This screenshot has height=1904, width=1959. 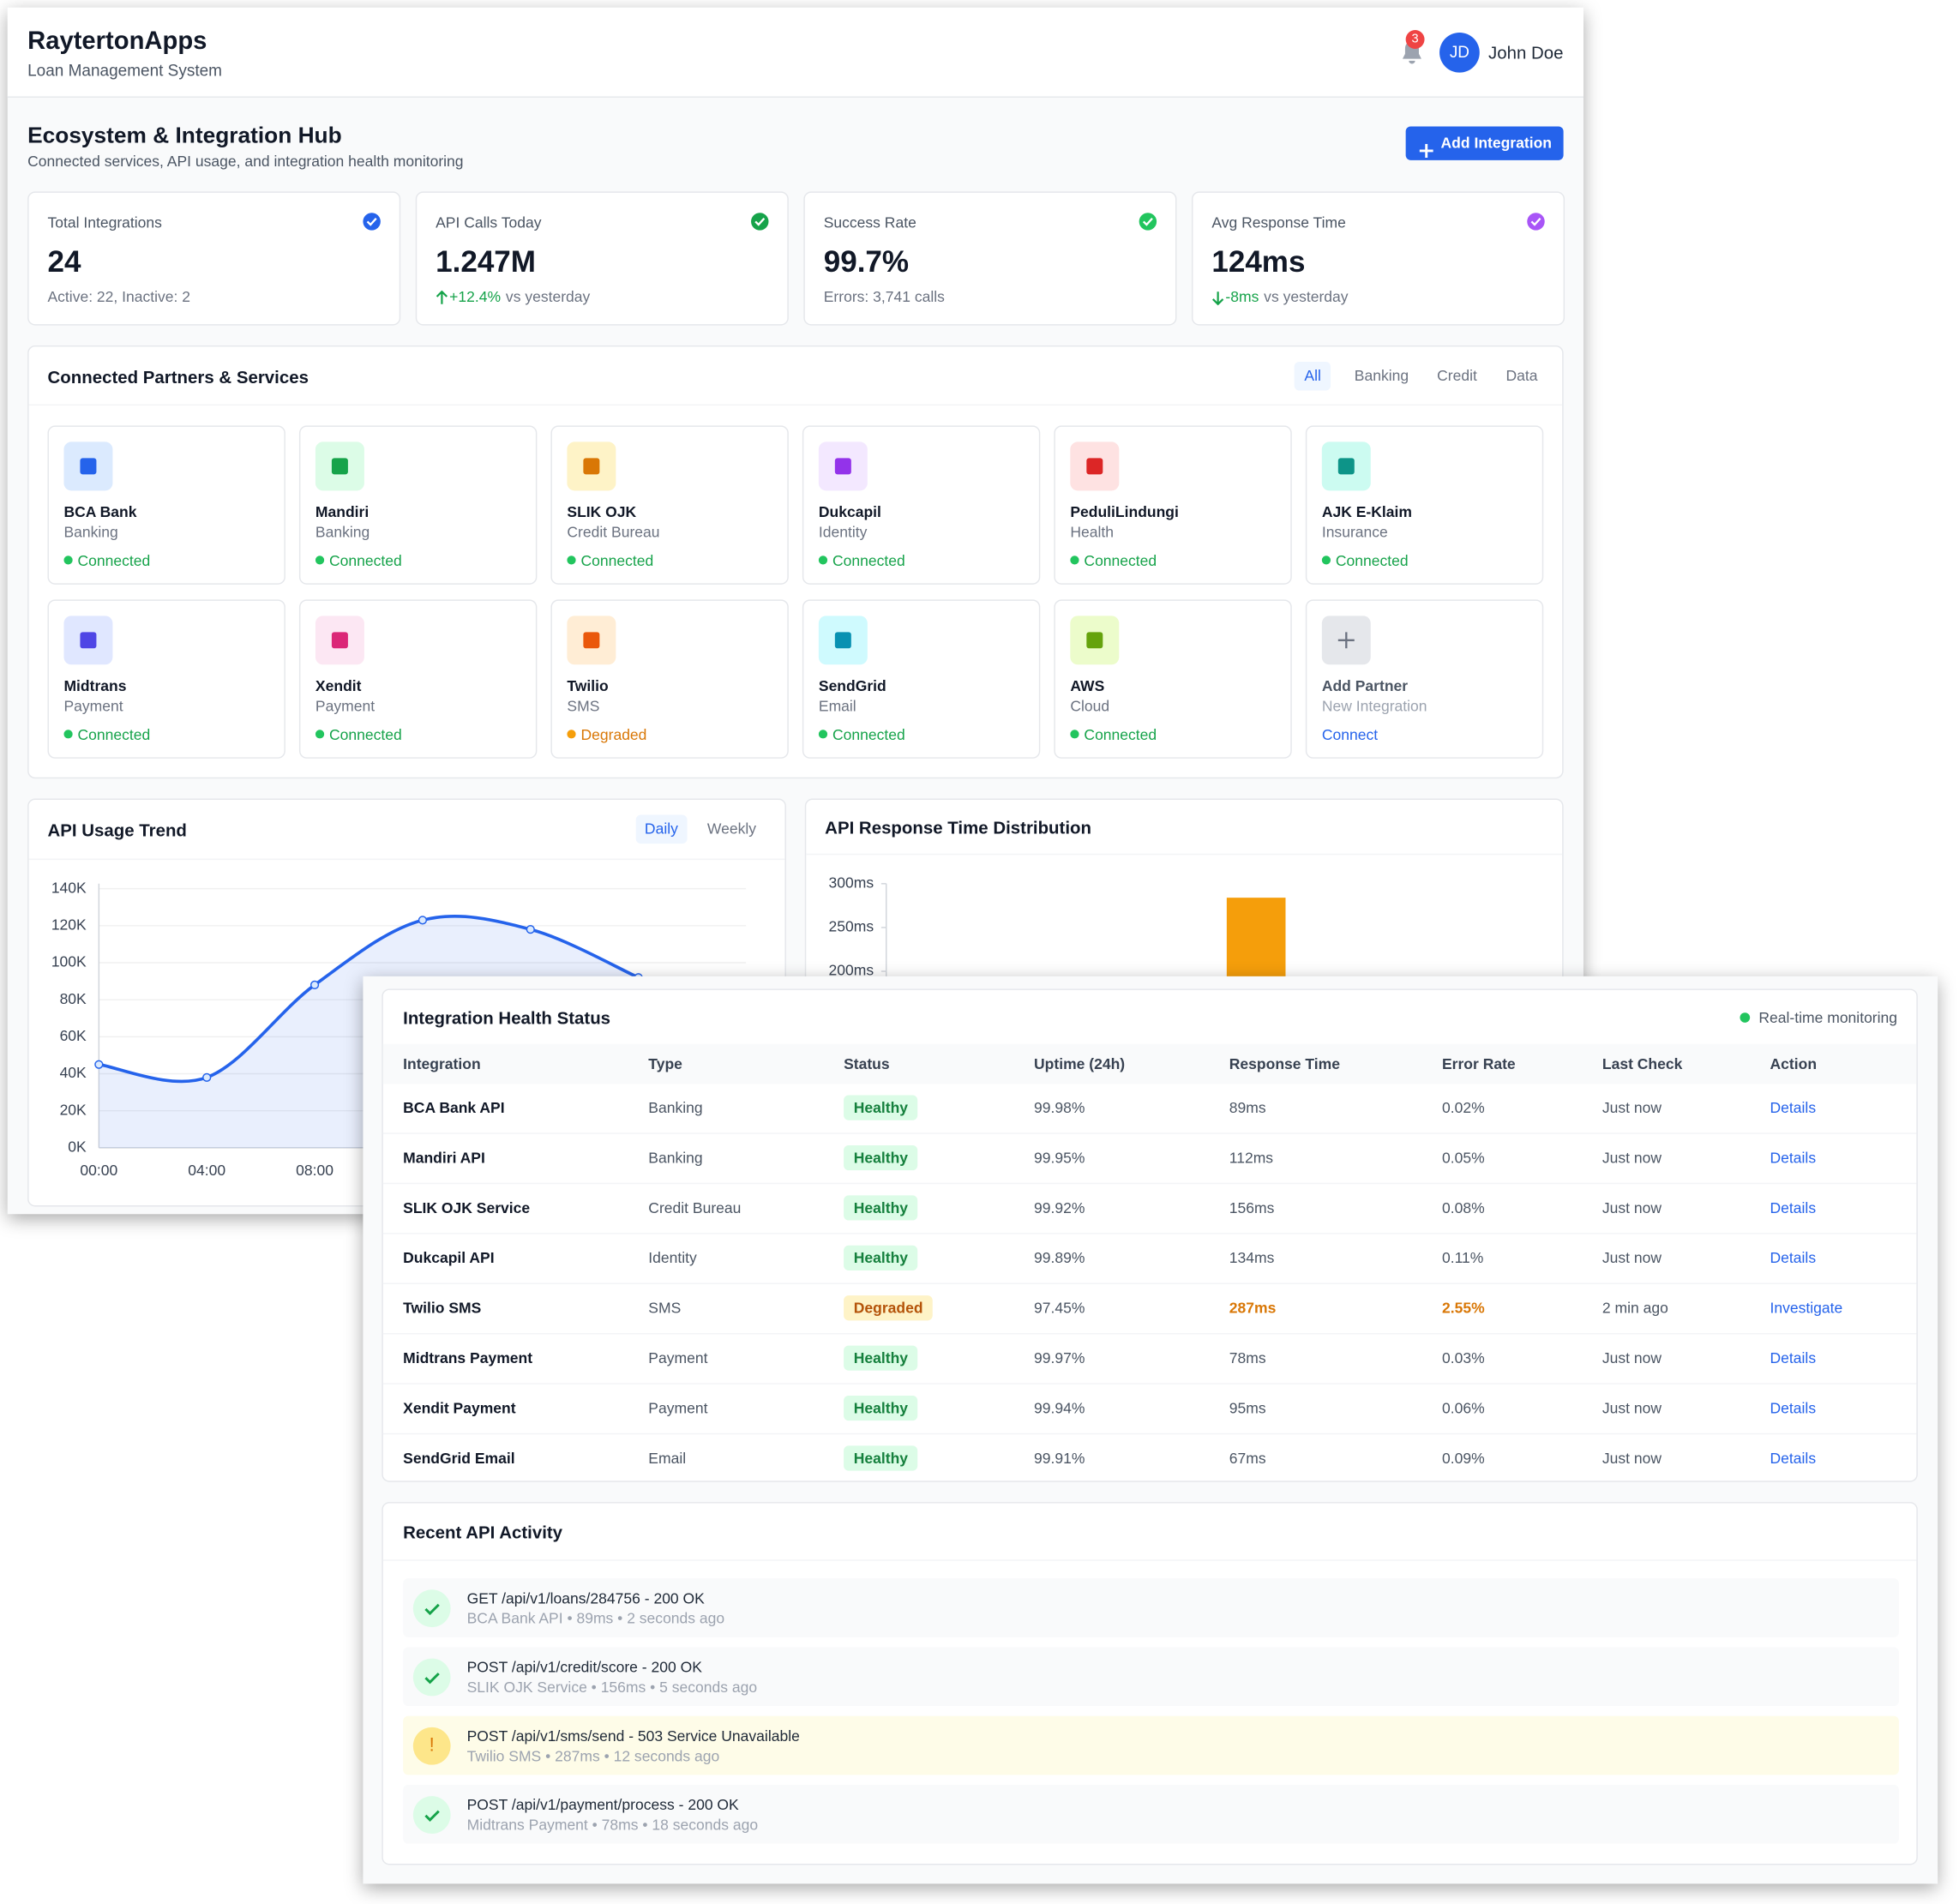 What do you see at coordinates (1312, 376) in the screenshot?
I see `filter-tab: All` at bounding box center [1312, 376].